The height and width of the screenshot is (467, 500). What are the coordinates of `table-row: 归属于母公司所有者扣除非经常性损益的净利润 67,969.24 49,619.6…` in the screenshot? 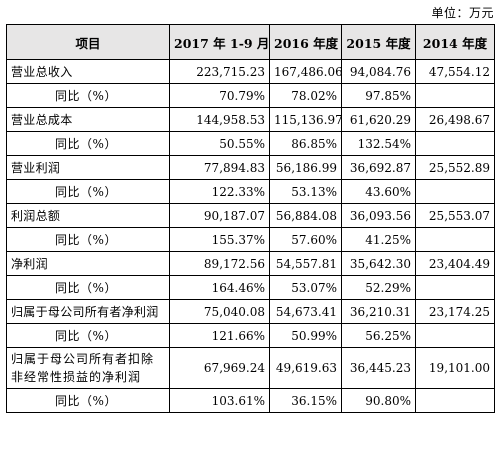 It's located at (250, 368).